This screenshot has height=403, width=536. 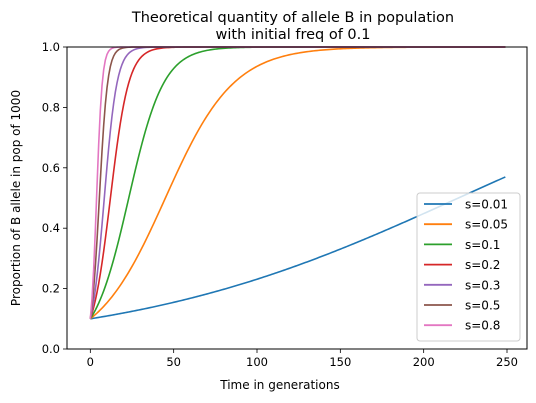 What do you see at coordinates (54, 198) in the screenshot?
I see `y-axis: 0.0 0.2 0.4 0.6 0.8 1.0` at bounding box center [54, 198].